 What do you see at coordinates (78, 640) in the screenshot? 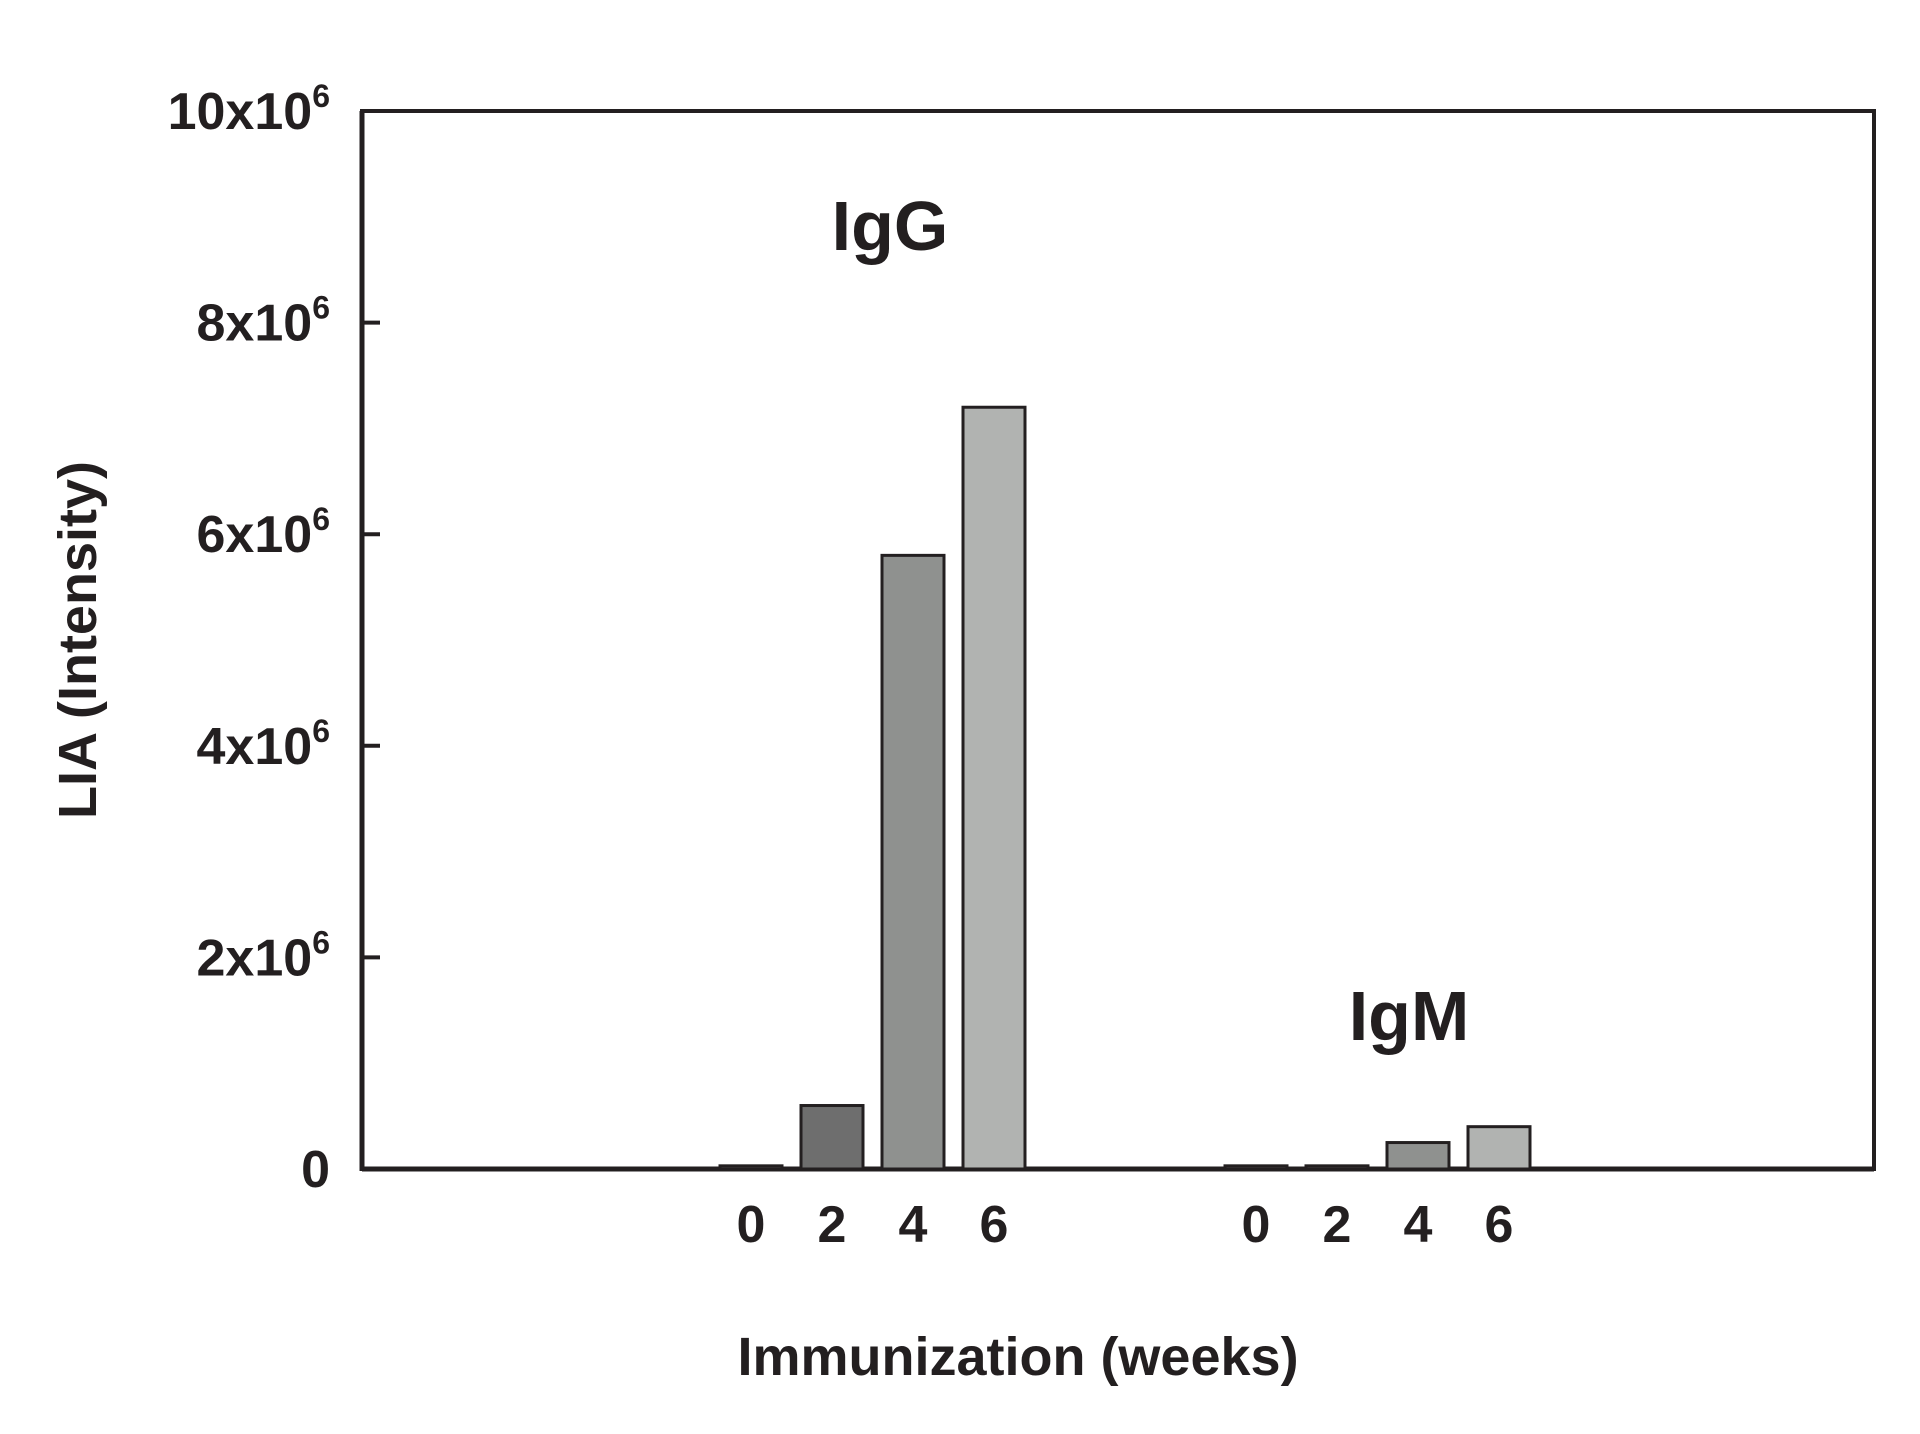
I see `y-axis-title: LIA (Intensity)` at bounding box center [78, 640].